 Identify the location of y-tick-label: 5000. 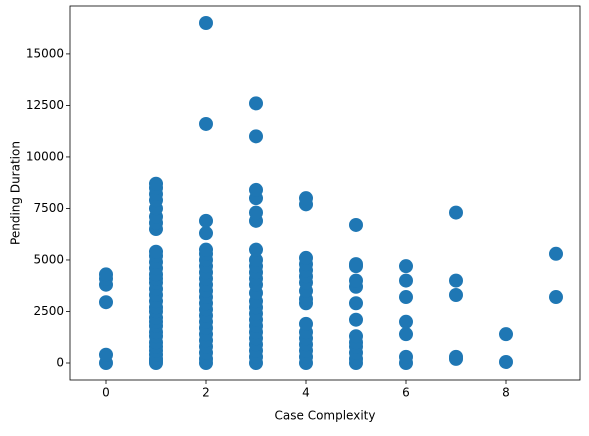
(48, 259).